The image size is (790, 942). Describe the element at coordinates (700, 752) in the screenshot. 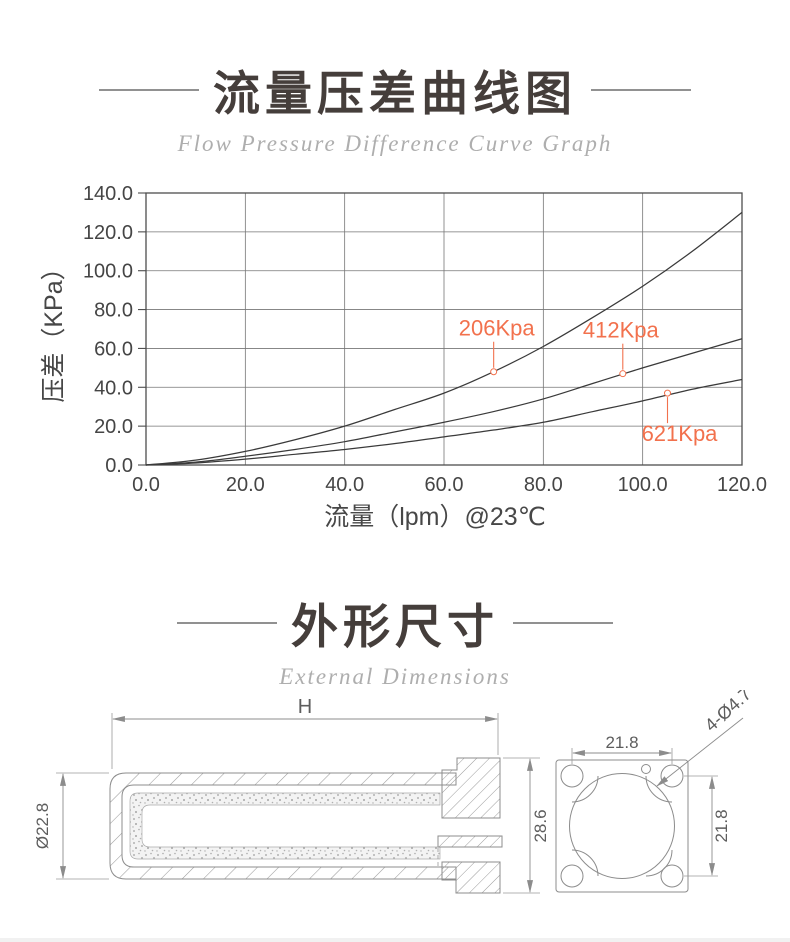

I see `hole-callout-leader` at that location.